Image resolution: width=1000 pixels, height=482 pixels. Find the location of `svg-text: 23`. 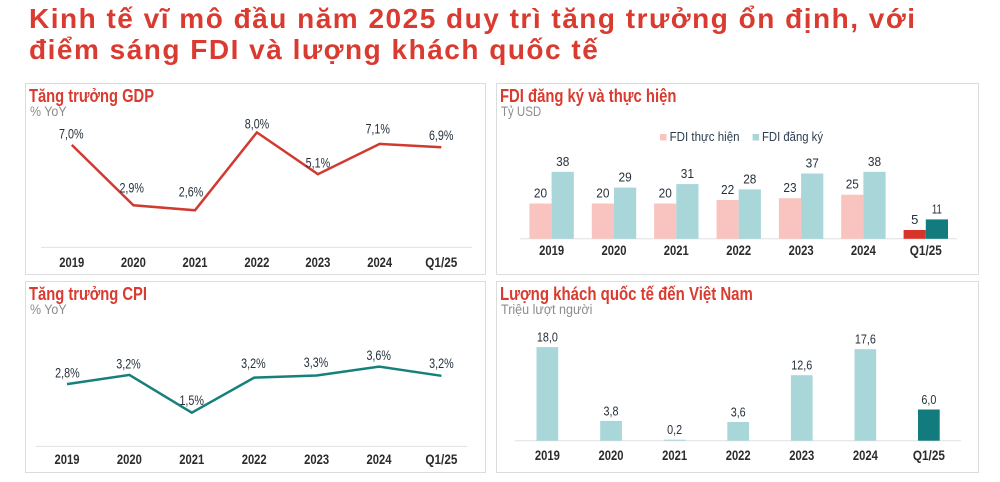

svg-text: 23 is located at coordinates (789, 187).